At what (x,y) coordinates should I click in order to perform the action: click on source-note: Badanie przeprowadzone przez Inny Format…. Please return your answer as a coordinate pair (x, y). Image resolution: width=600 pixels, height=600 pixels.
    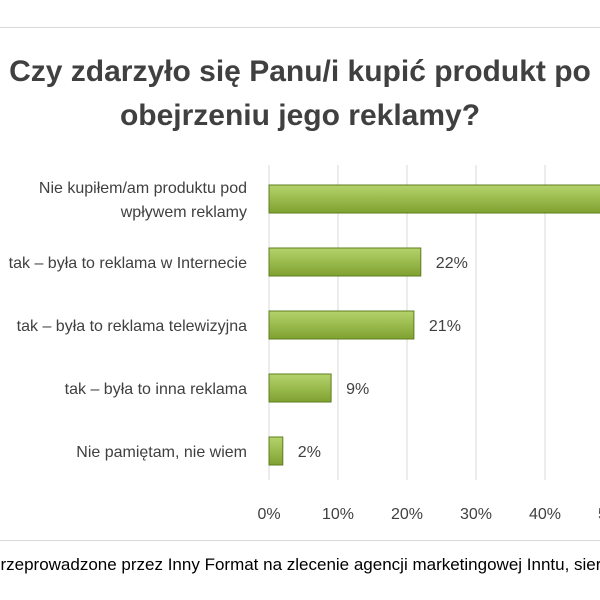
    Looking at the image, I should click on (300, 564).